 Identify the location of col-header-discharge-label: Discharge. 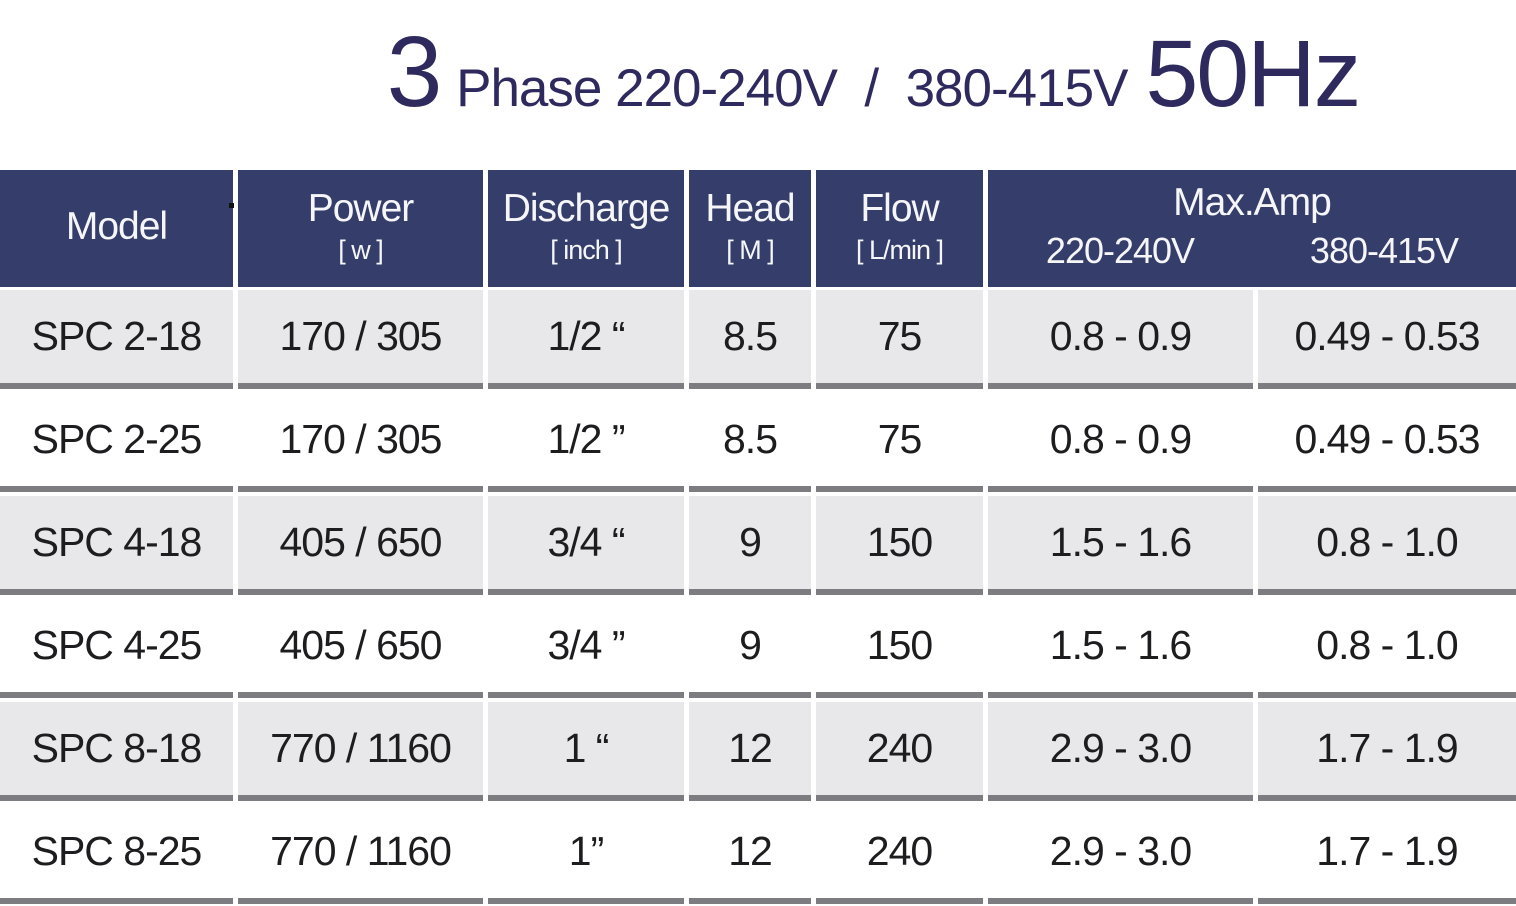
(586, 208).